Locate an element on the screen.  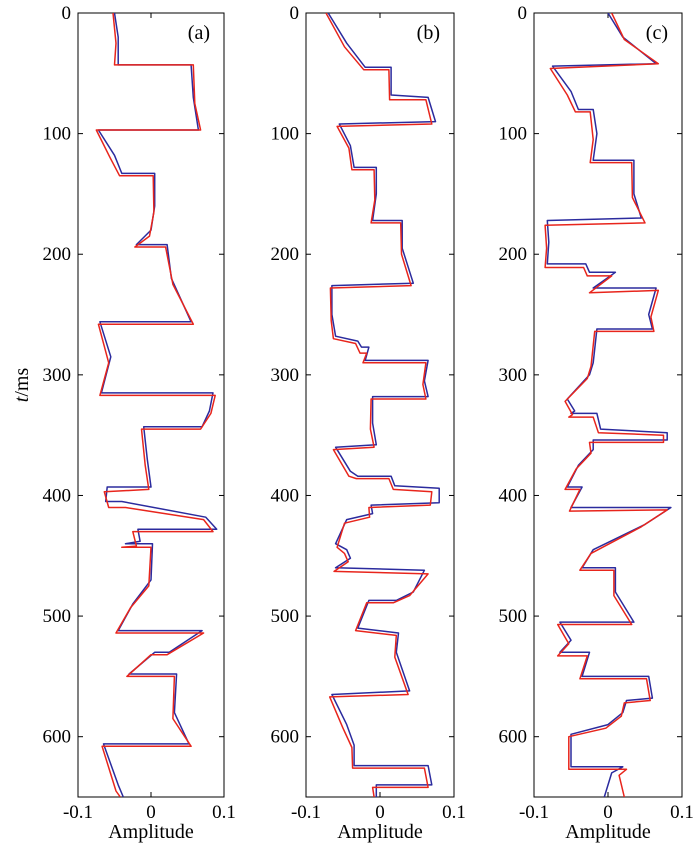
y-axis-label: t/ms is located at coordinates (22, 385).